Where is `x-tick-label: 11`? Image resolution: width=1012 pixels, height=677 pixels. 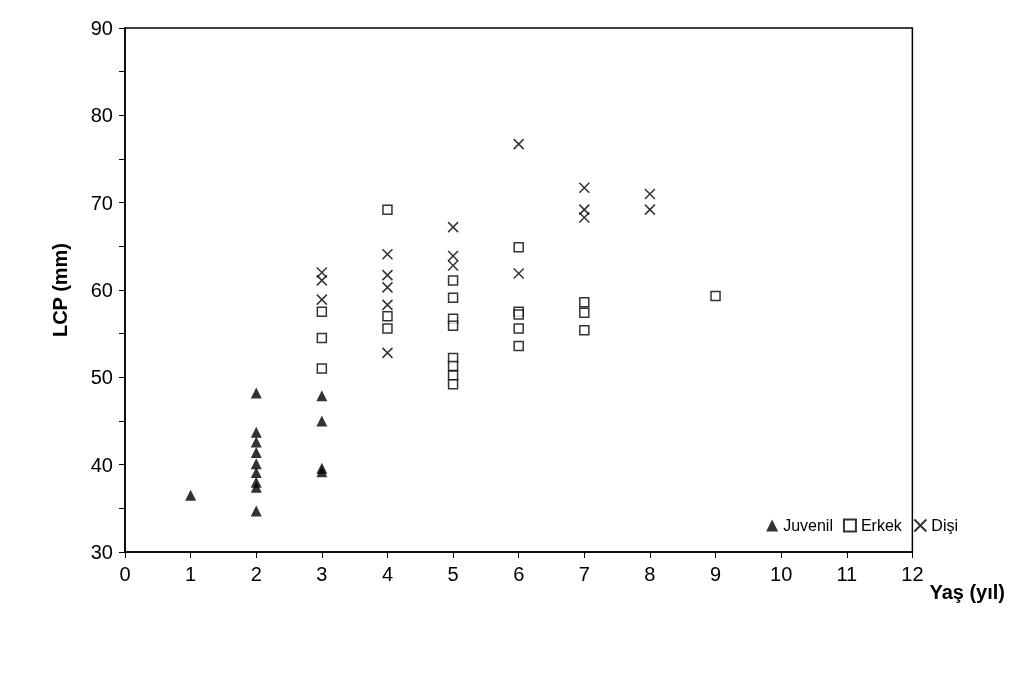
x-tick-label: 11 is located at coordinates (847, 574).